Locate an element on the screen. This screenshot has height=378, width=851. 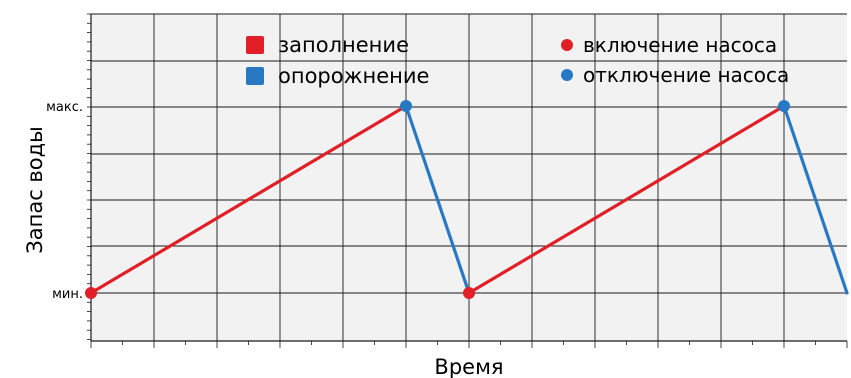
legend-dot-pump_off is located at coordinates (567, 75).